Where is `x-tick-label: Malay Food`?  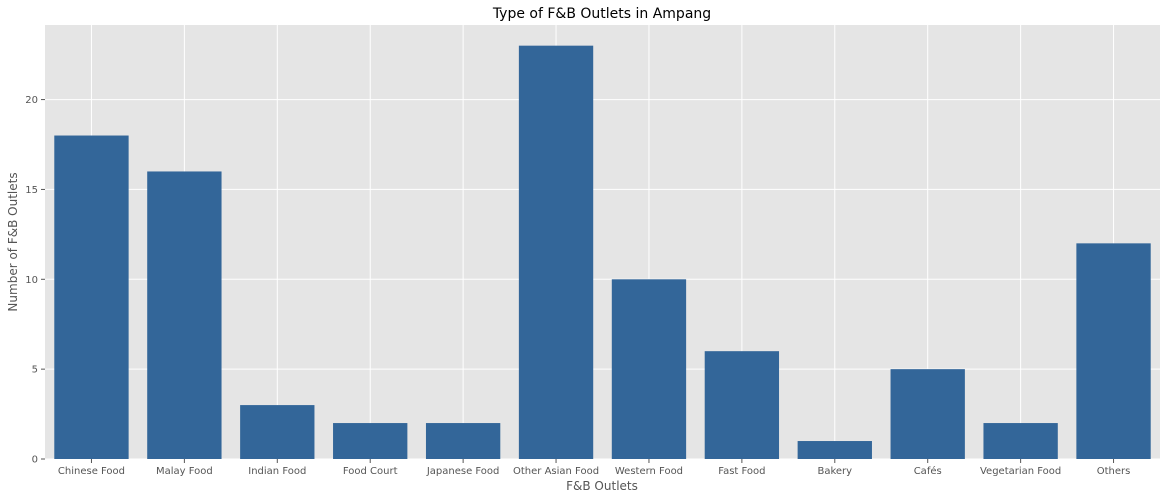 x-tick-label: Malay Food is located at coordinates (184, 471).